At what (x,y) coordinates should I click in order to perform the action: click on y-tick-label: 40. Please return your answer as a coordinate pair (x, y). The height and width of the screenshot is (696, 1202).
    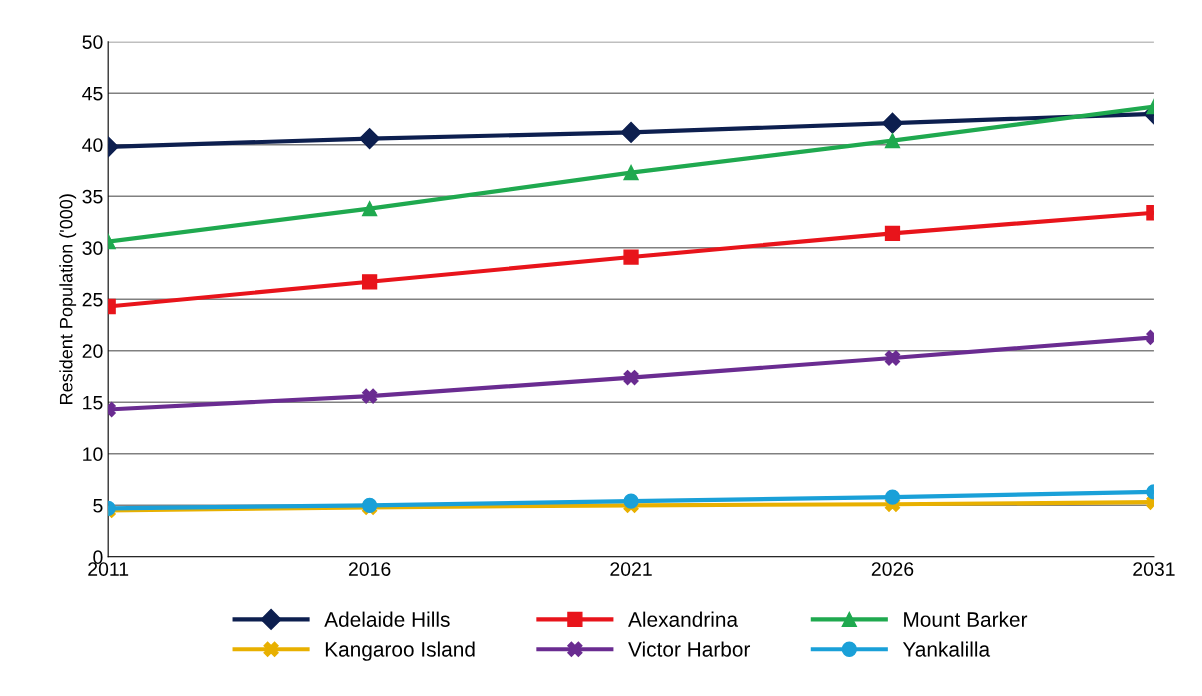
    Looking at the image, I should click on (92, 145).